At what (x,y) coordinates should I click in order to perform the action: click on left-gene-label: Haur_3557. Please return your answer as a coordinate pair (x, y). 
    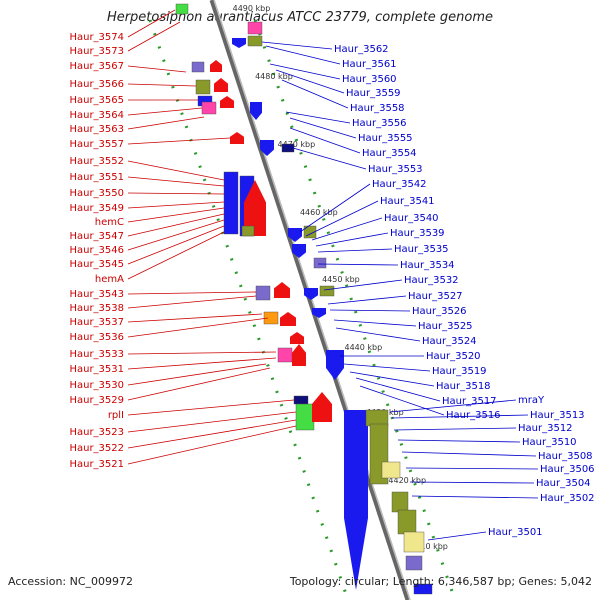
    Looking at the image, I should click on (96, 144).